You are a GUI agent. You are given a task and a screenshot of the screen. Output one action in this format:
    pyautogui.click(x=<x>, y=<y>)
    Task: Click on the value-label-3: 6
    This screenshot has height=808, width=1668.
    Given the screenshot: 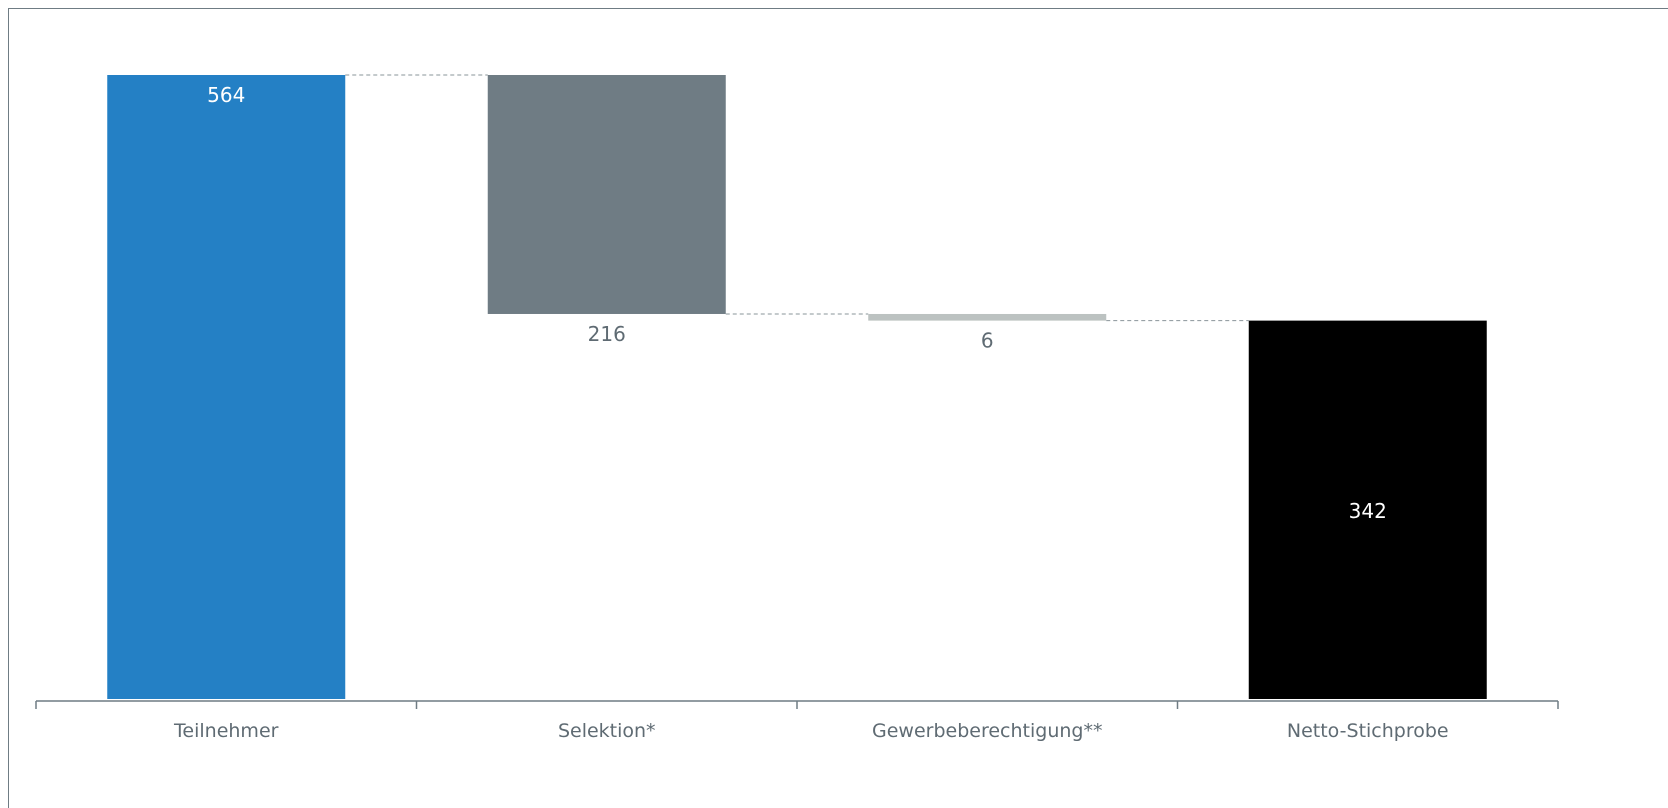 What is the action you would take?
    pyautogui.click(x=987, y=341)
    